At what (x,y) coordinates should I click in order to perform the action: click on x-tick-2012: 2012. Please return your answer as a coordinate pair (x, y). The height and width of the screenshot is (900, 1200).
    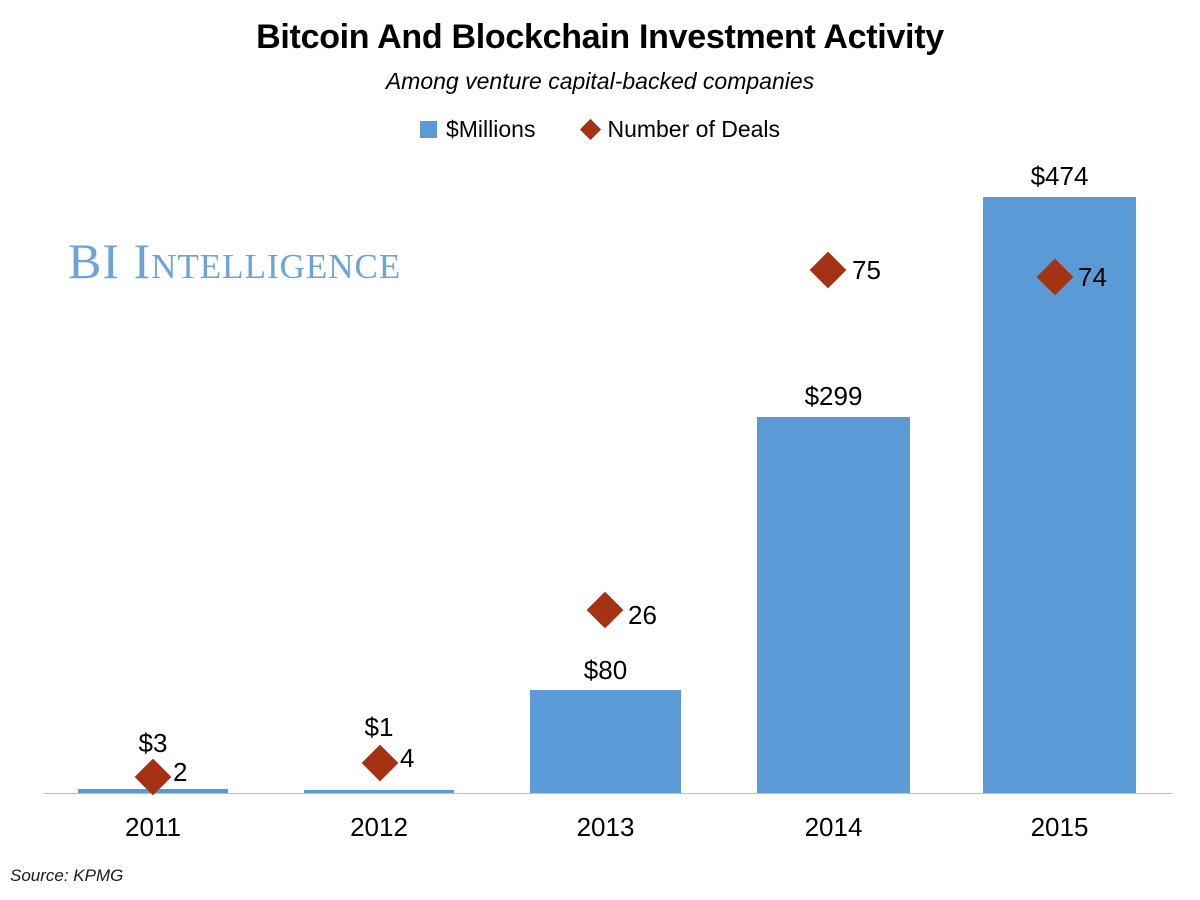
    Looking at the image, I should click on (379, 827).